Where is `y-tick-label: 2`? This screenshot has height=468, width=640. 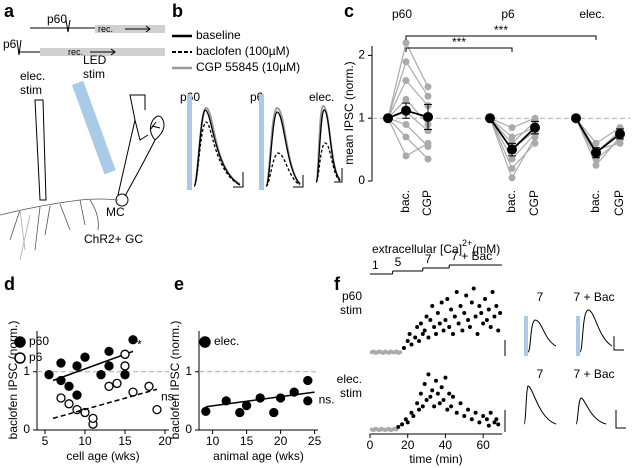
y-tick-label: 2 is located at coordinates (361, 55).